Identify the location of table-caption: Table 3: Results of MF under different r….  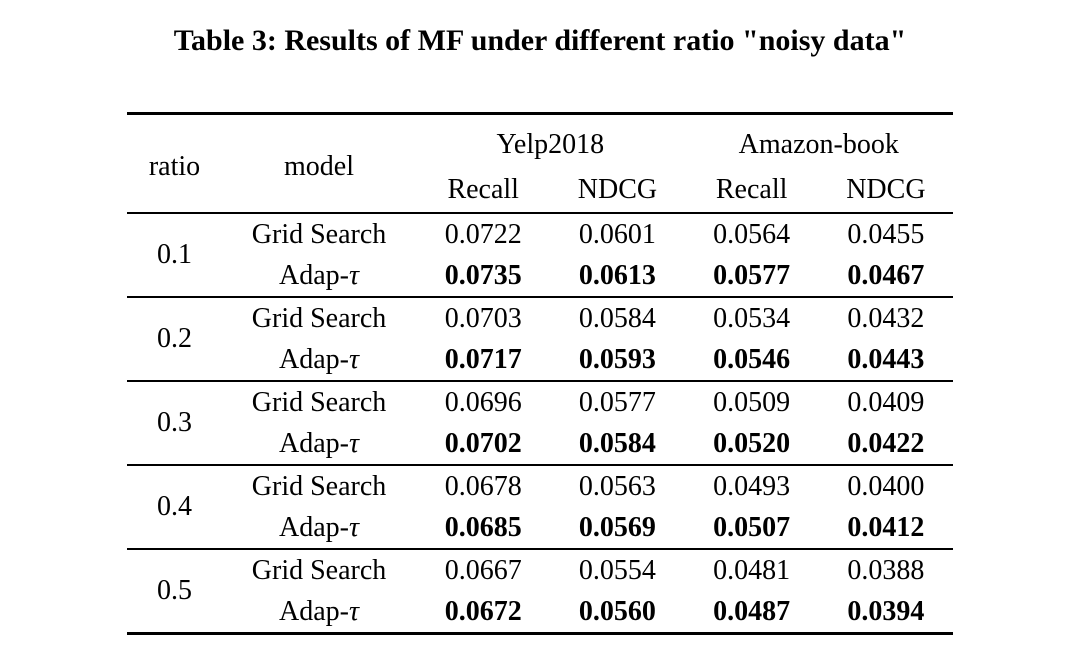
(540, 40).